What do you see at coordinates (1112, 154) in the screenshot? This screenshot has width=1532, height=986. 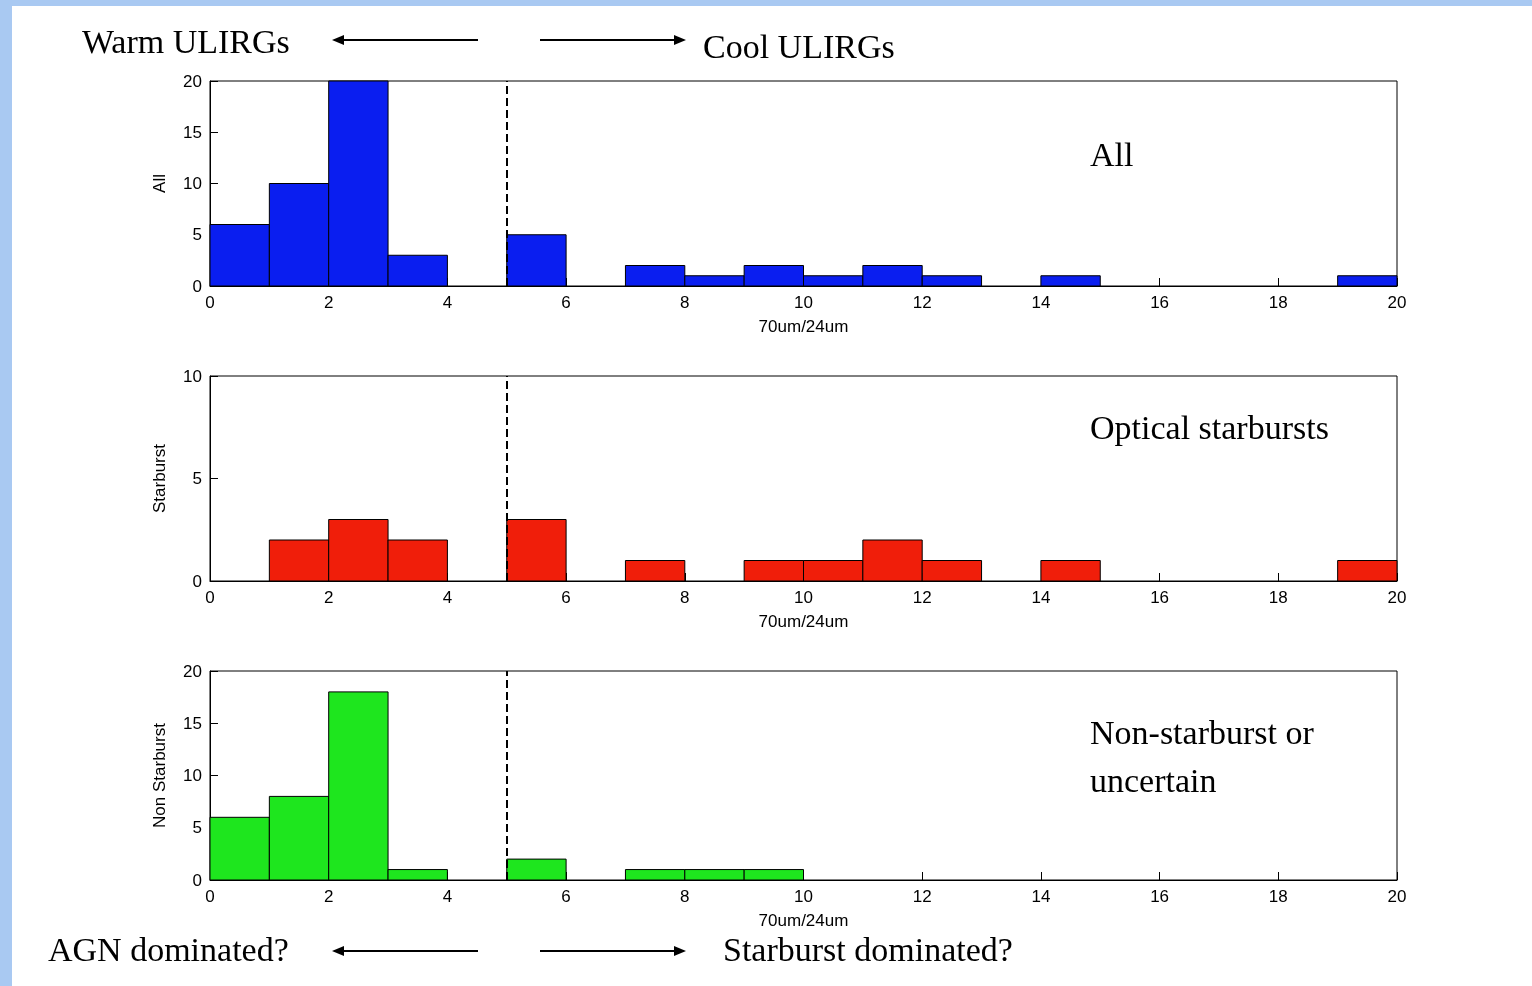 I see `text: All` at bounding box center [1112, 154].